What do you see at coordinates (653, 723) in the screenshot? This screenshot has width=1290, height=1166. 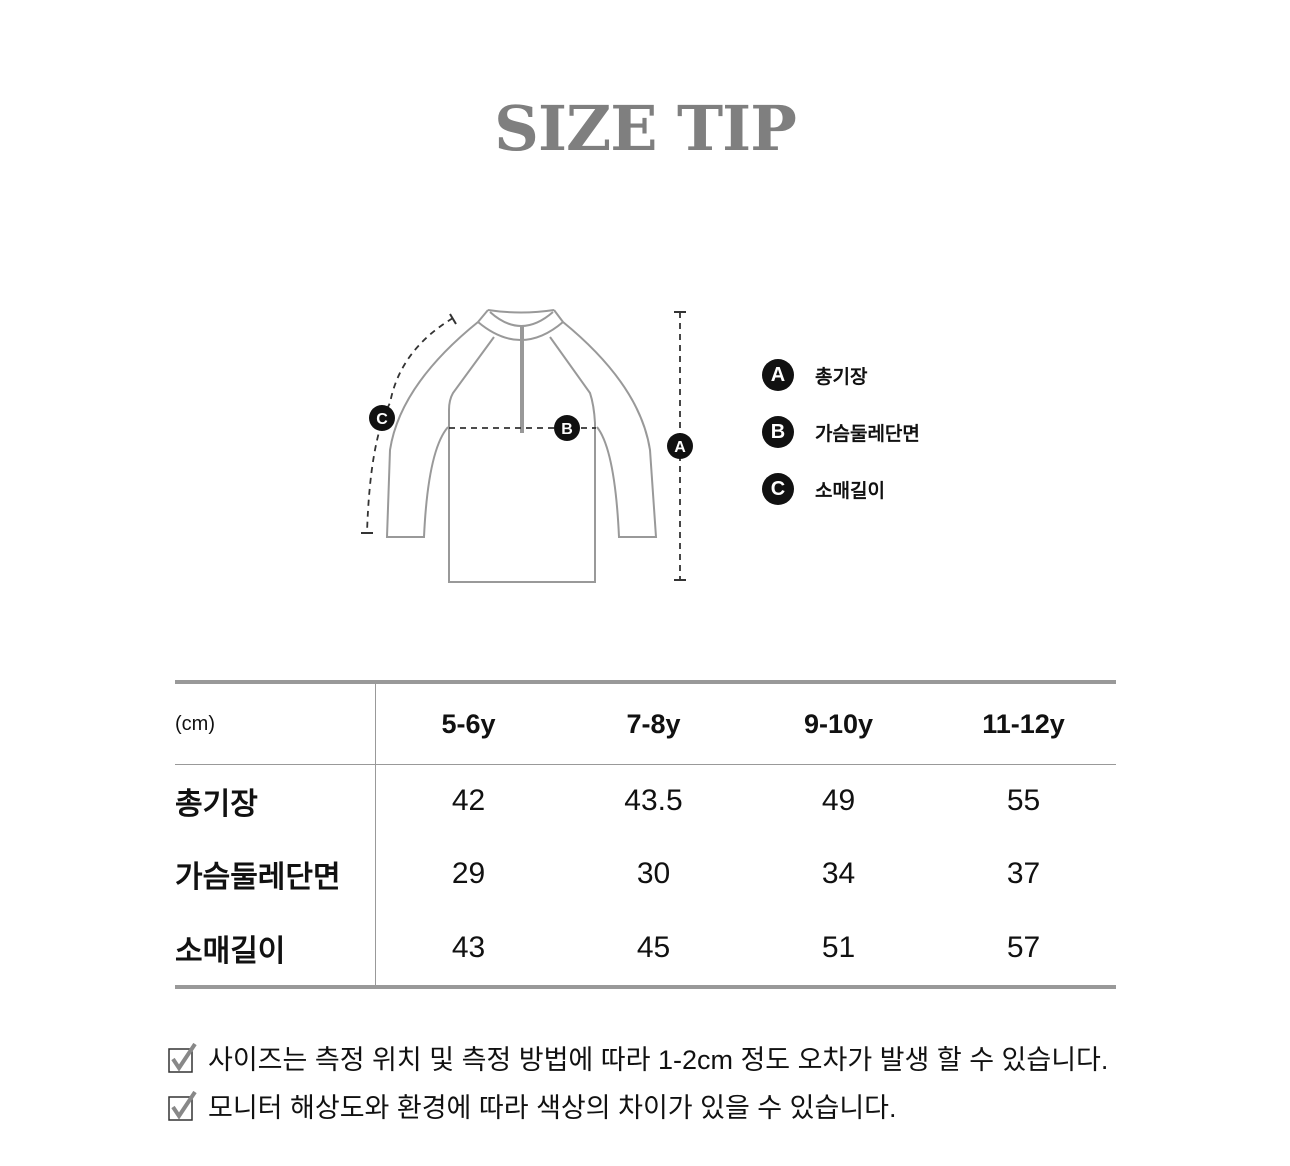 I see `column-header: 7-8y` at bounding box center [653, 723].